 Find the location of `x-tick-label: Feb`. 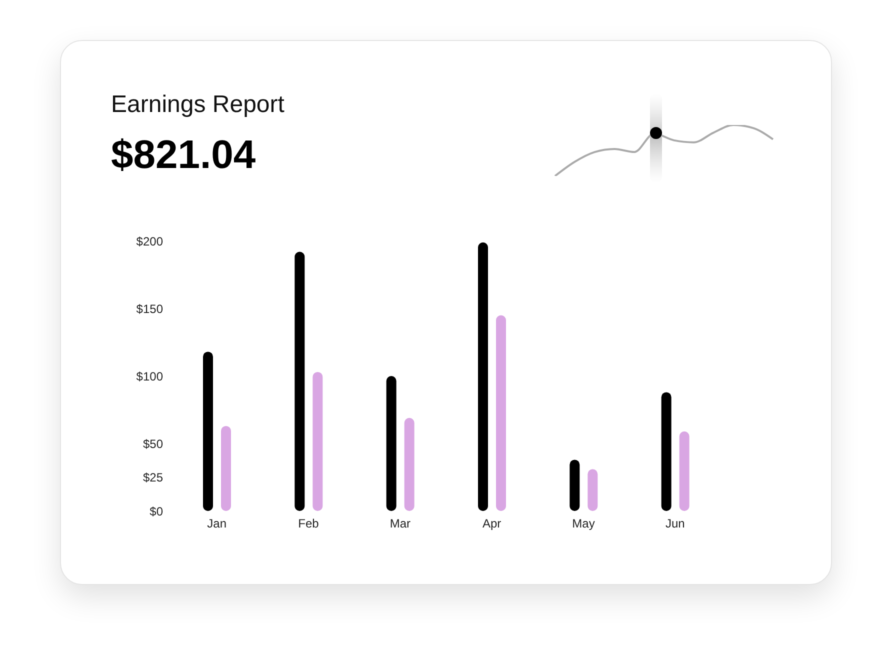

x-tick-label: Feb is located at coordinates (309, 523).